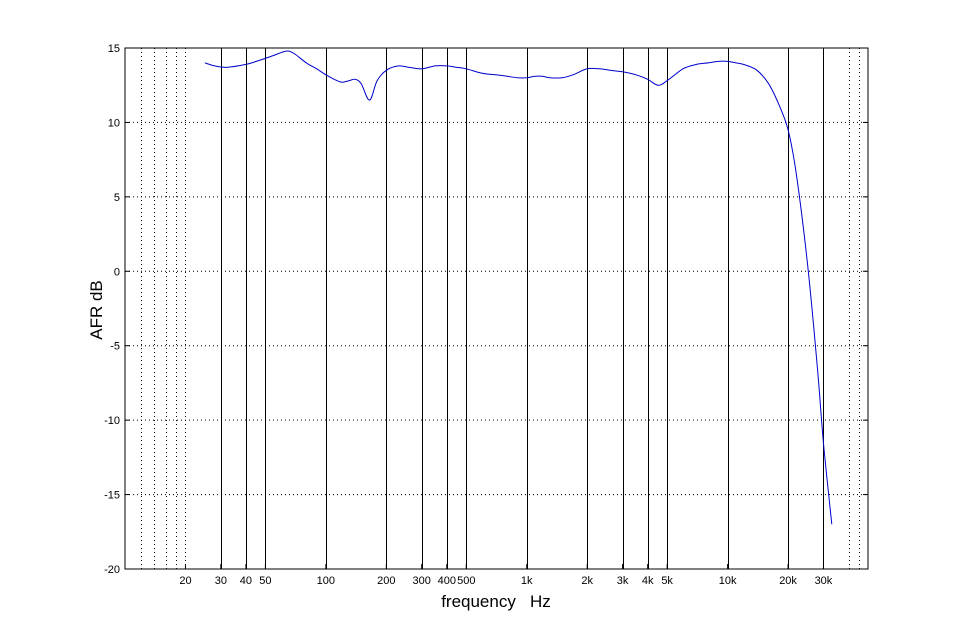 The height and width of the screenshot is (640, 960). What do you see at coordinates (496, 601) in the screenshot?
I see `x-axis-label: frequency Hz` at bounding box center [496, 601].